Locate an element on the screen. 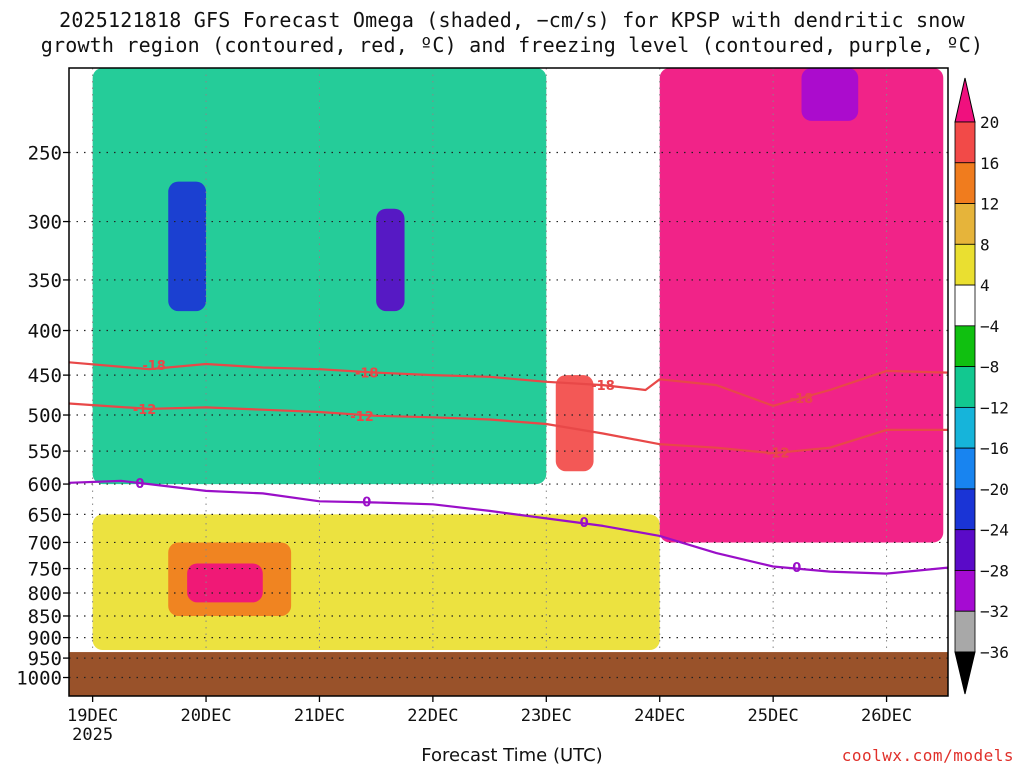  contour-label-6: -12 is located at coordinates (778, 453).